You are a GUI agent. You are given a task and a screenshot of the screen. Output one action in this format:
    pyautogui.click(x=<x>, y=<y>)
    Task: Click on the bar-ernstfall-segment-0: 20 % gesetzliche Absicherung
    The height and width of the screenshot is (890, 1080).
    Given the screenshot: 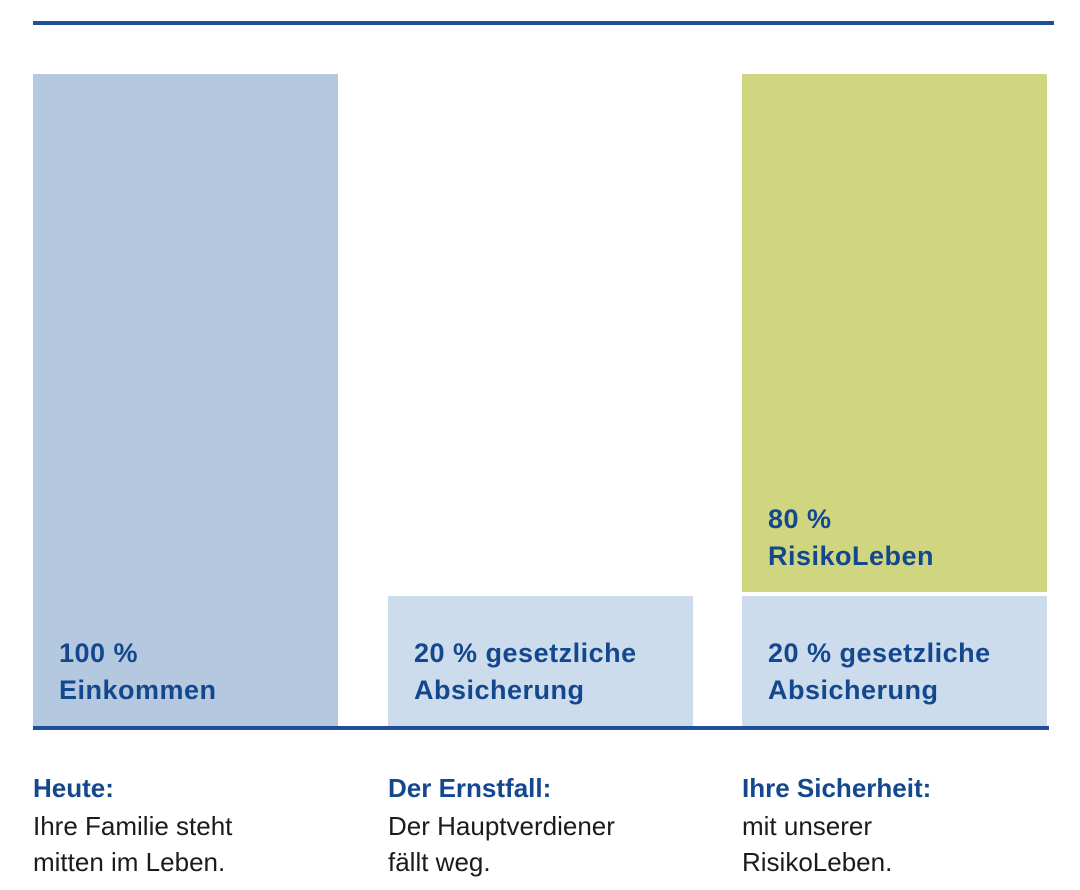 What is the action you would take?
    pyautogui.click(x=540, y=660)
    